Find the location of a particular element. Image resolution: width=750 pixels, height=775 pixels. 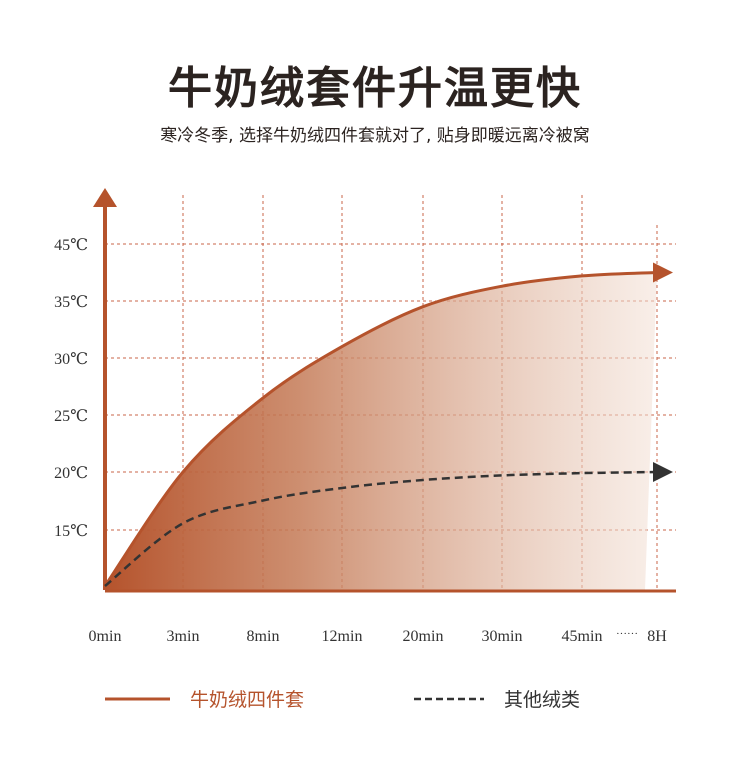

y-tick-label: 25℃ is located at coordinates (71, 416).